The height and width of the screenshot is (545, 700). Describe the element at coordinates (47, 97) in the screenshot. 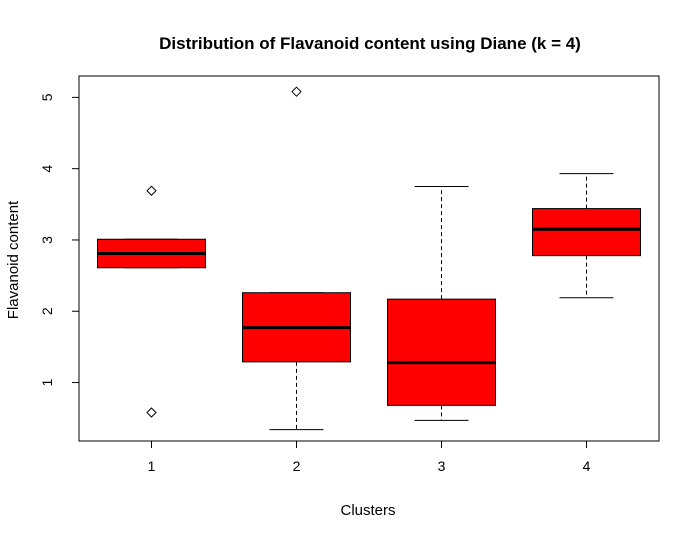

I see `y-tick-label: 5` at that location.